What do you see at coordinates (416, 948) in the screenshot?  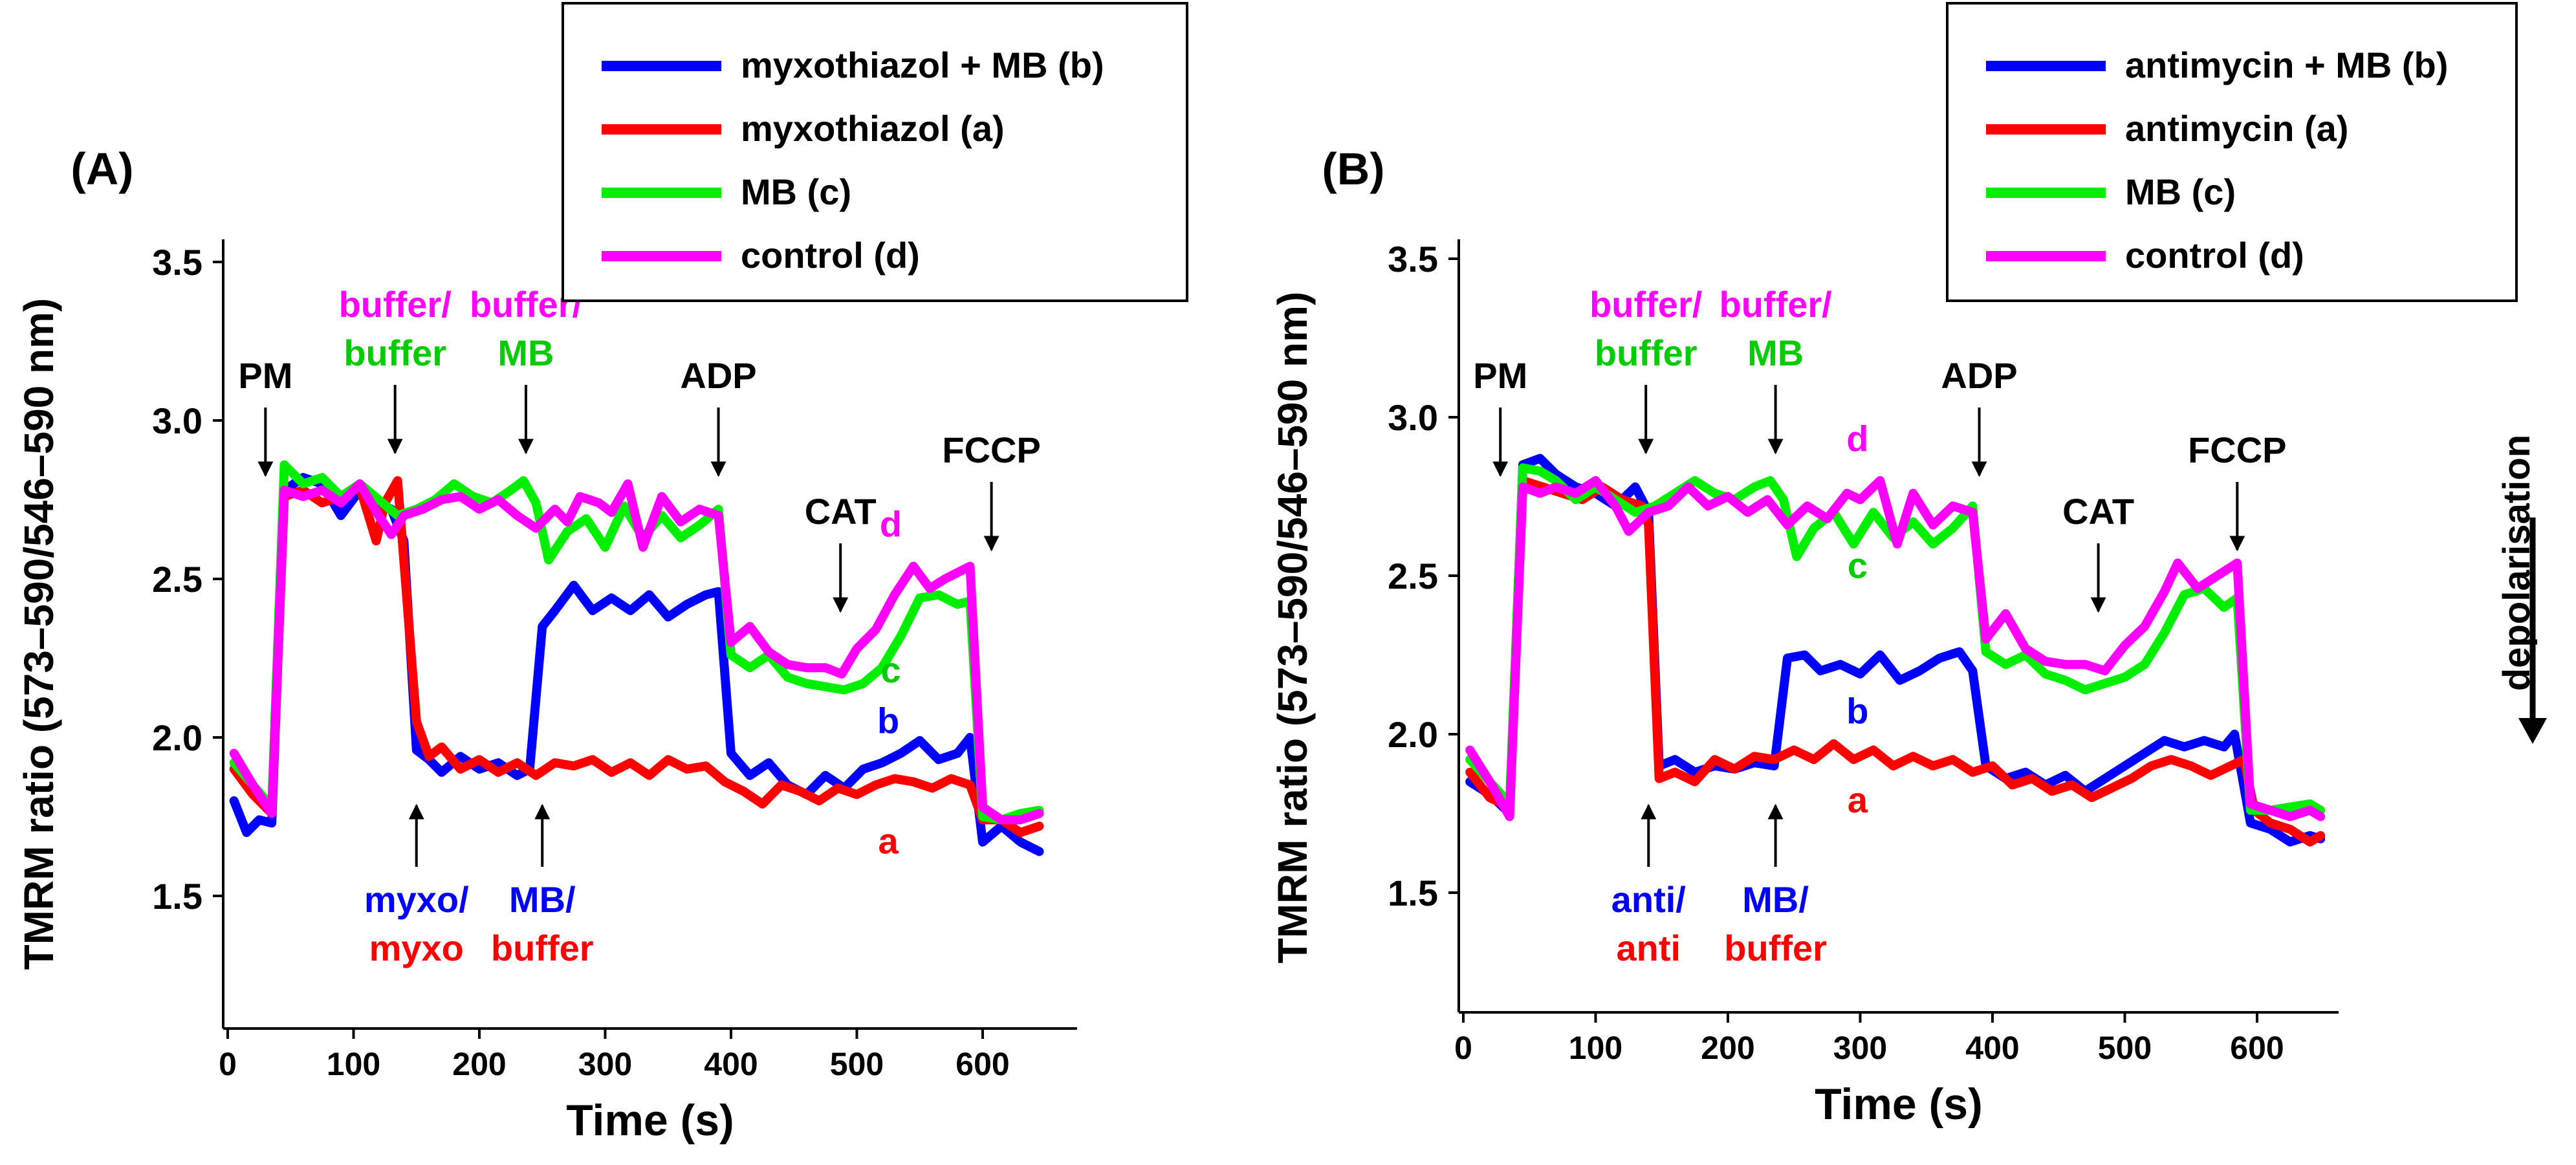 I see `event-label: myxo` at bounding box center [416, 948].